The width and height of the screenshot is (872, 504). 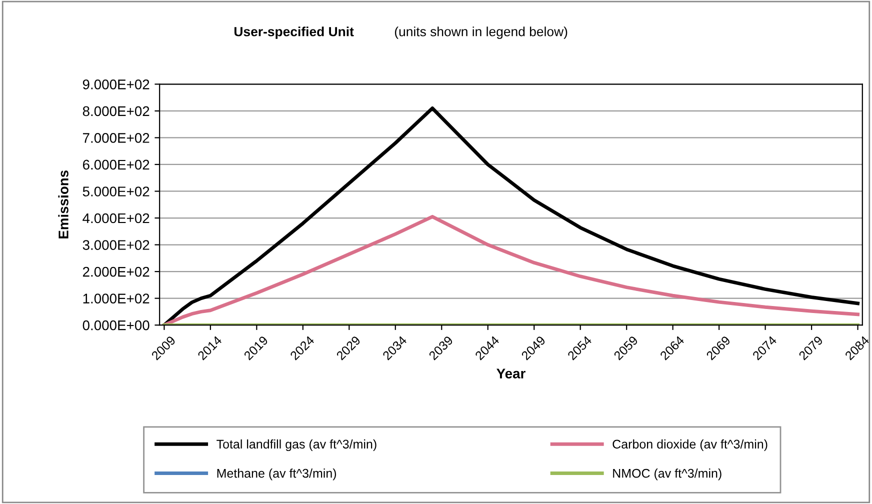 I want to click on y-tick-label: 2.000E+02, so click(x=116, y=271).